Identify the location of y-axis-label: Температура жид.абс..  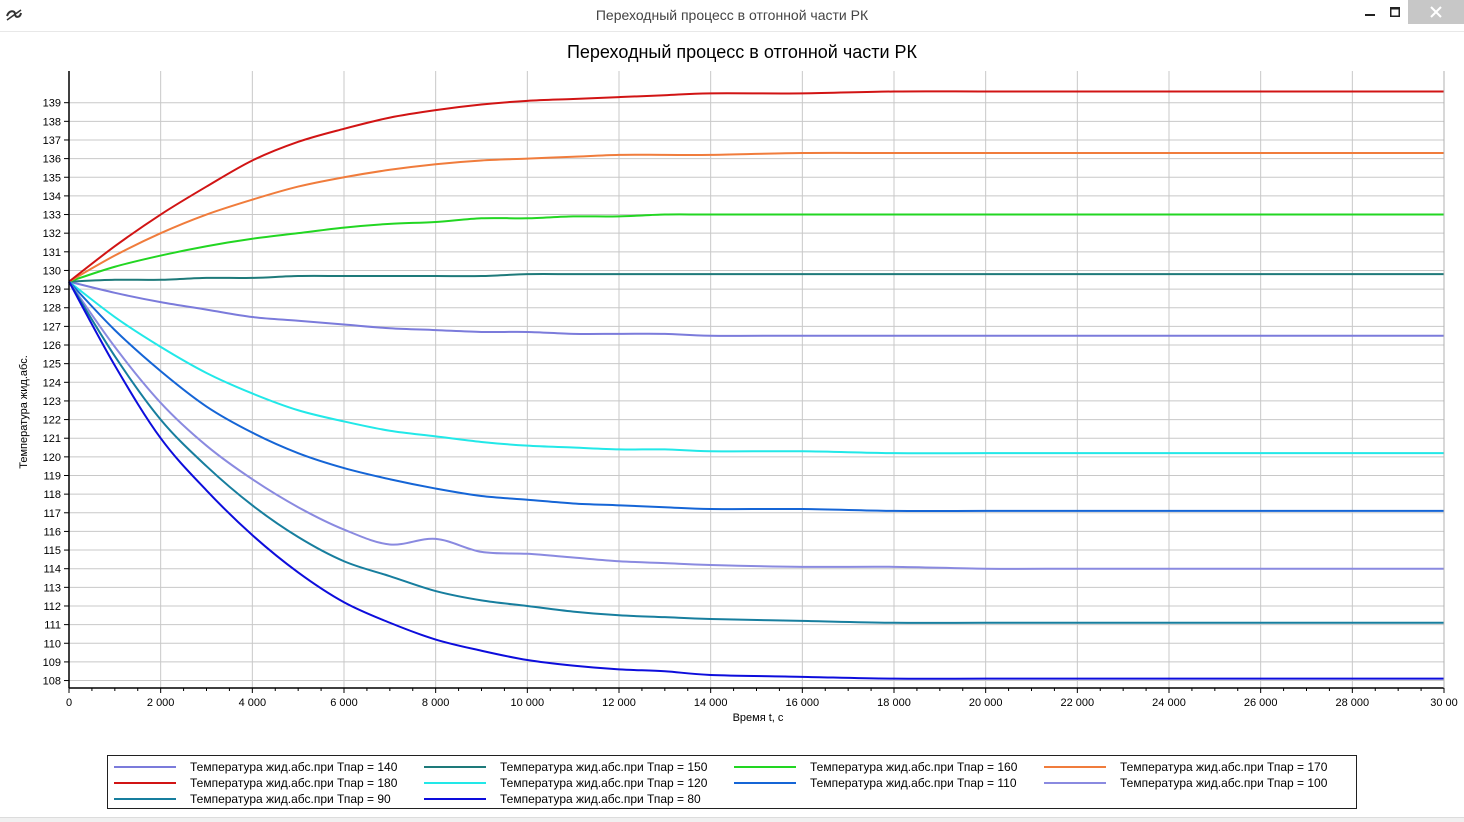
(24, 412).